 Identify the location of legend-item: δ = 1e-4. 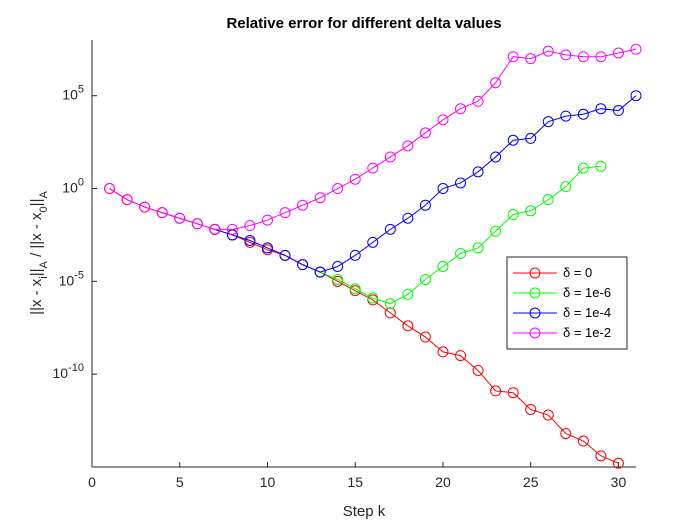
(562, 312).